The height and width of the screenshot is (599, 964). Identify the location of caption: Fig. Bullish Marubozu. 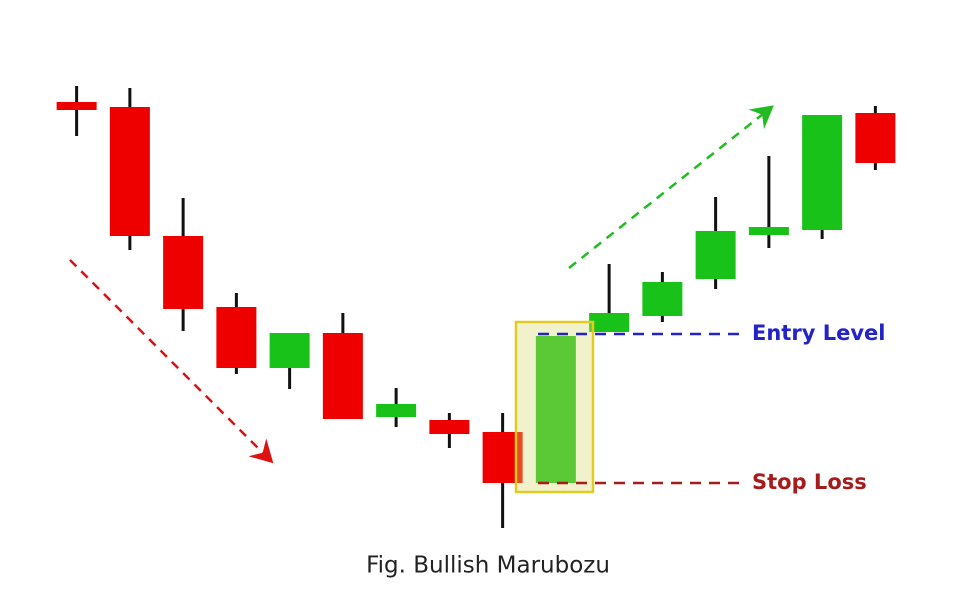
(488, 566).